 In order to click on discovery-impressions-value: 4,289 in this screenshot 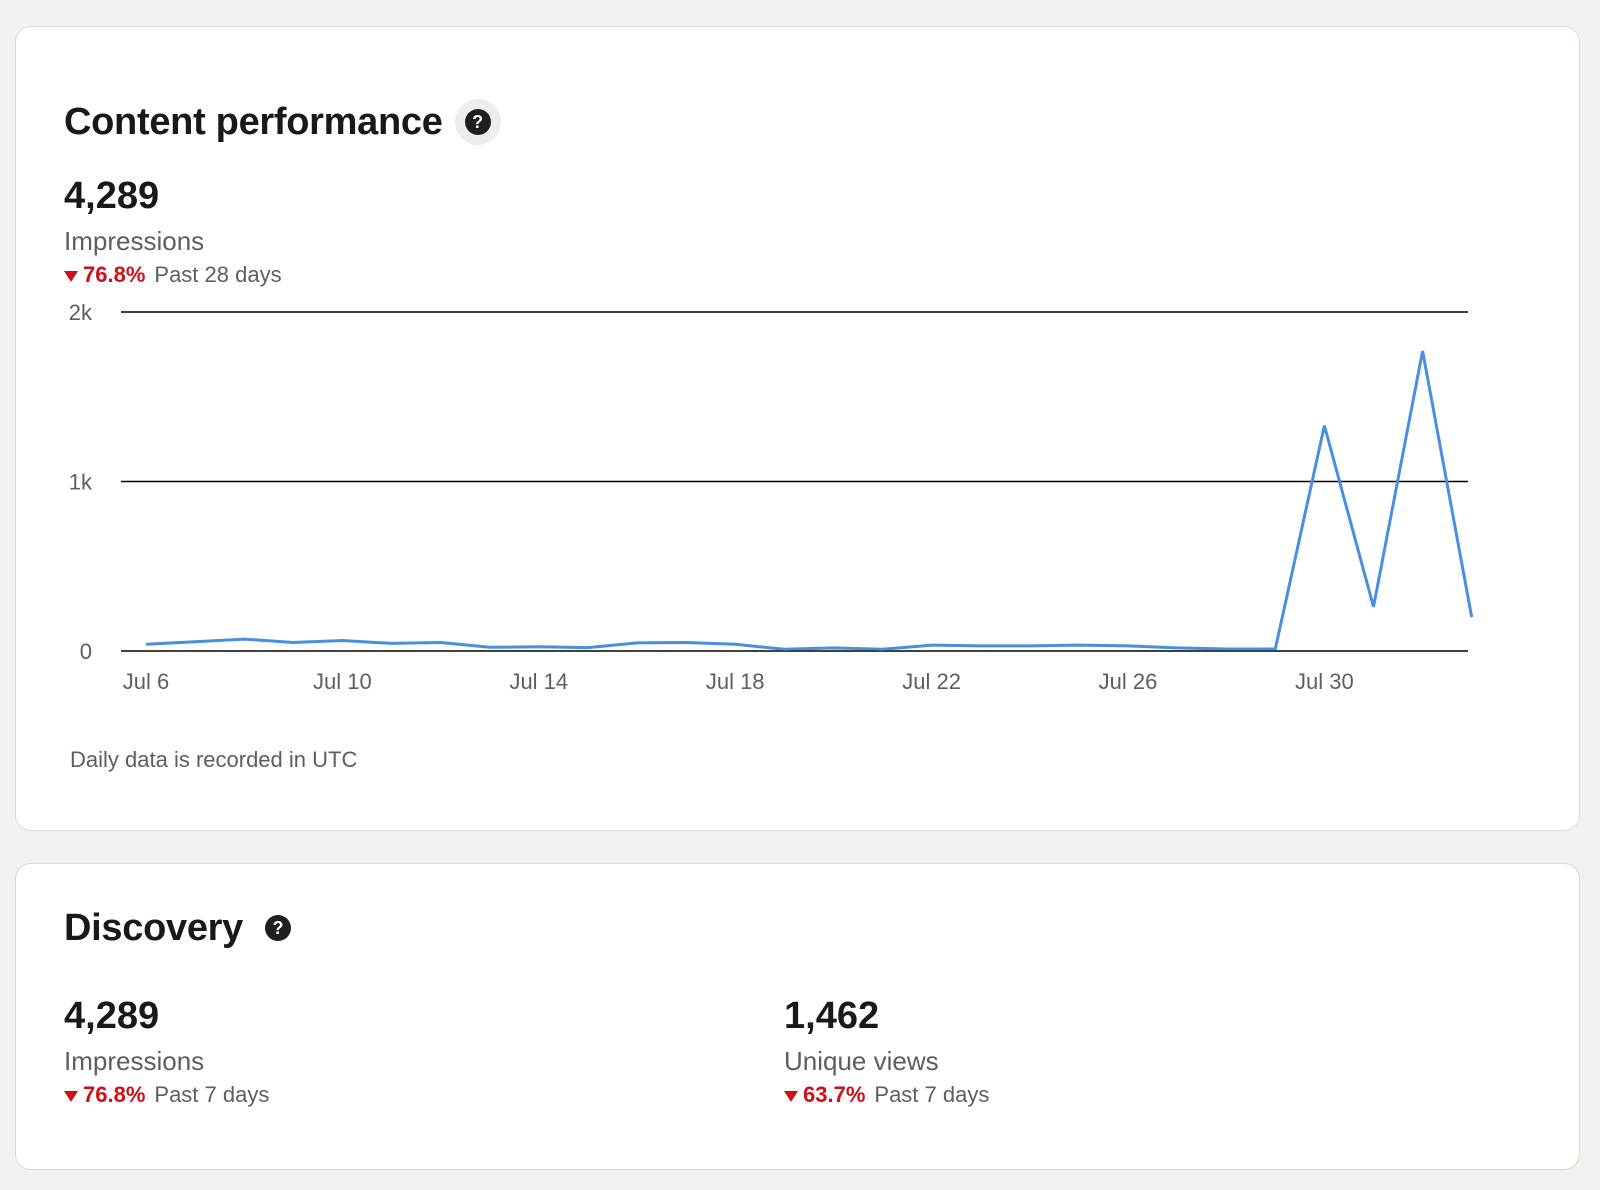, I will do `click(112, 1016)`.